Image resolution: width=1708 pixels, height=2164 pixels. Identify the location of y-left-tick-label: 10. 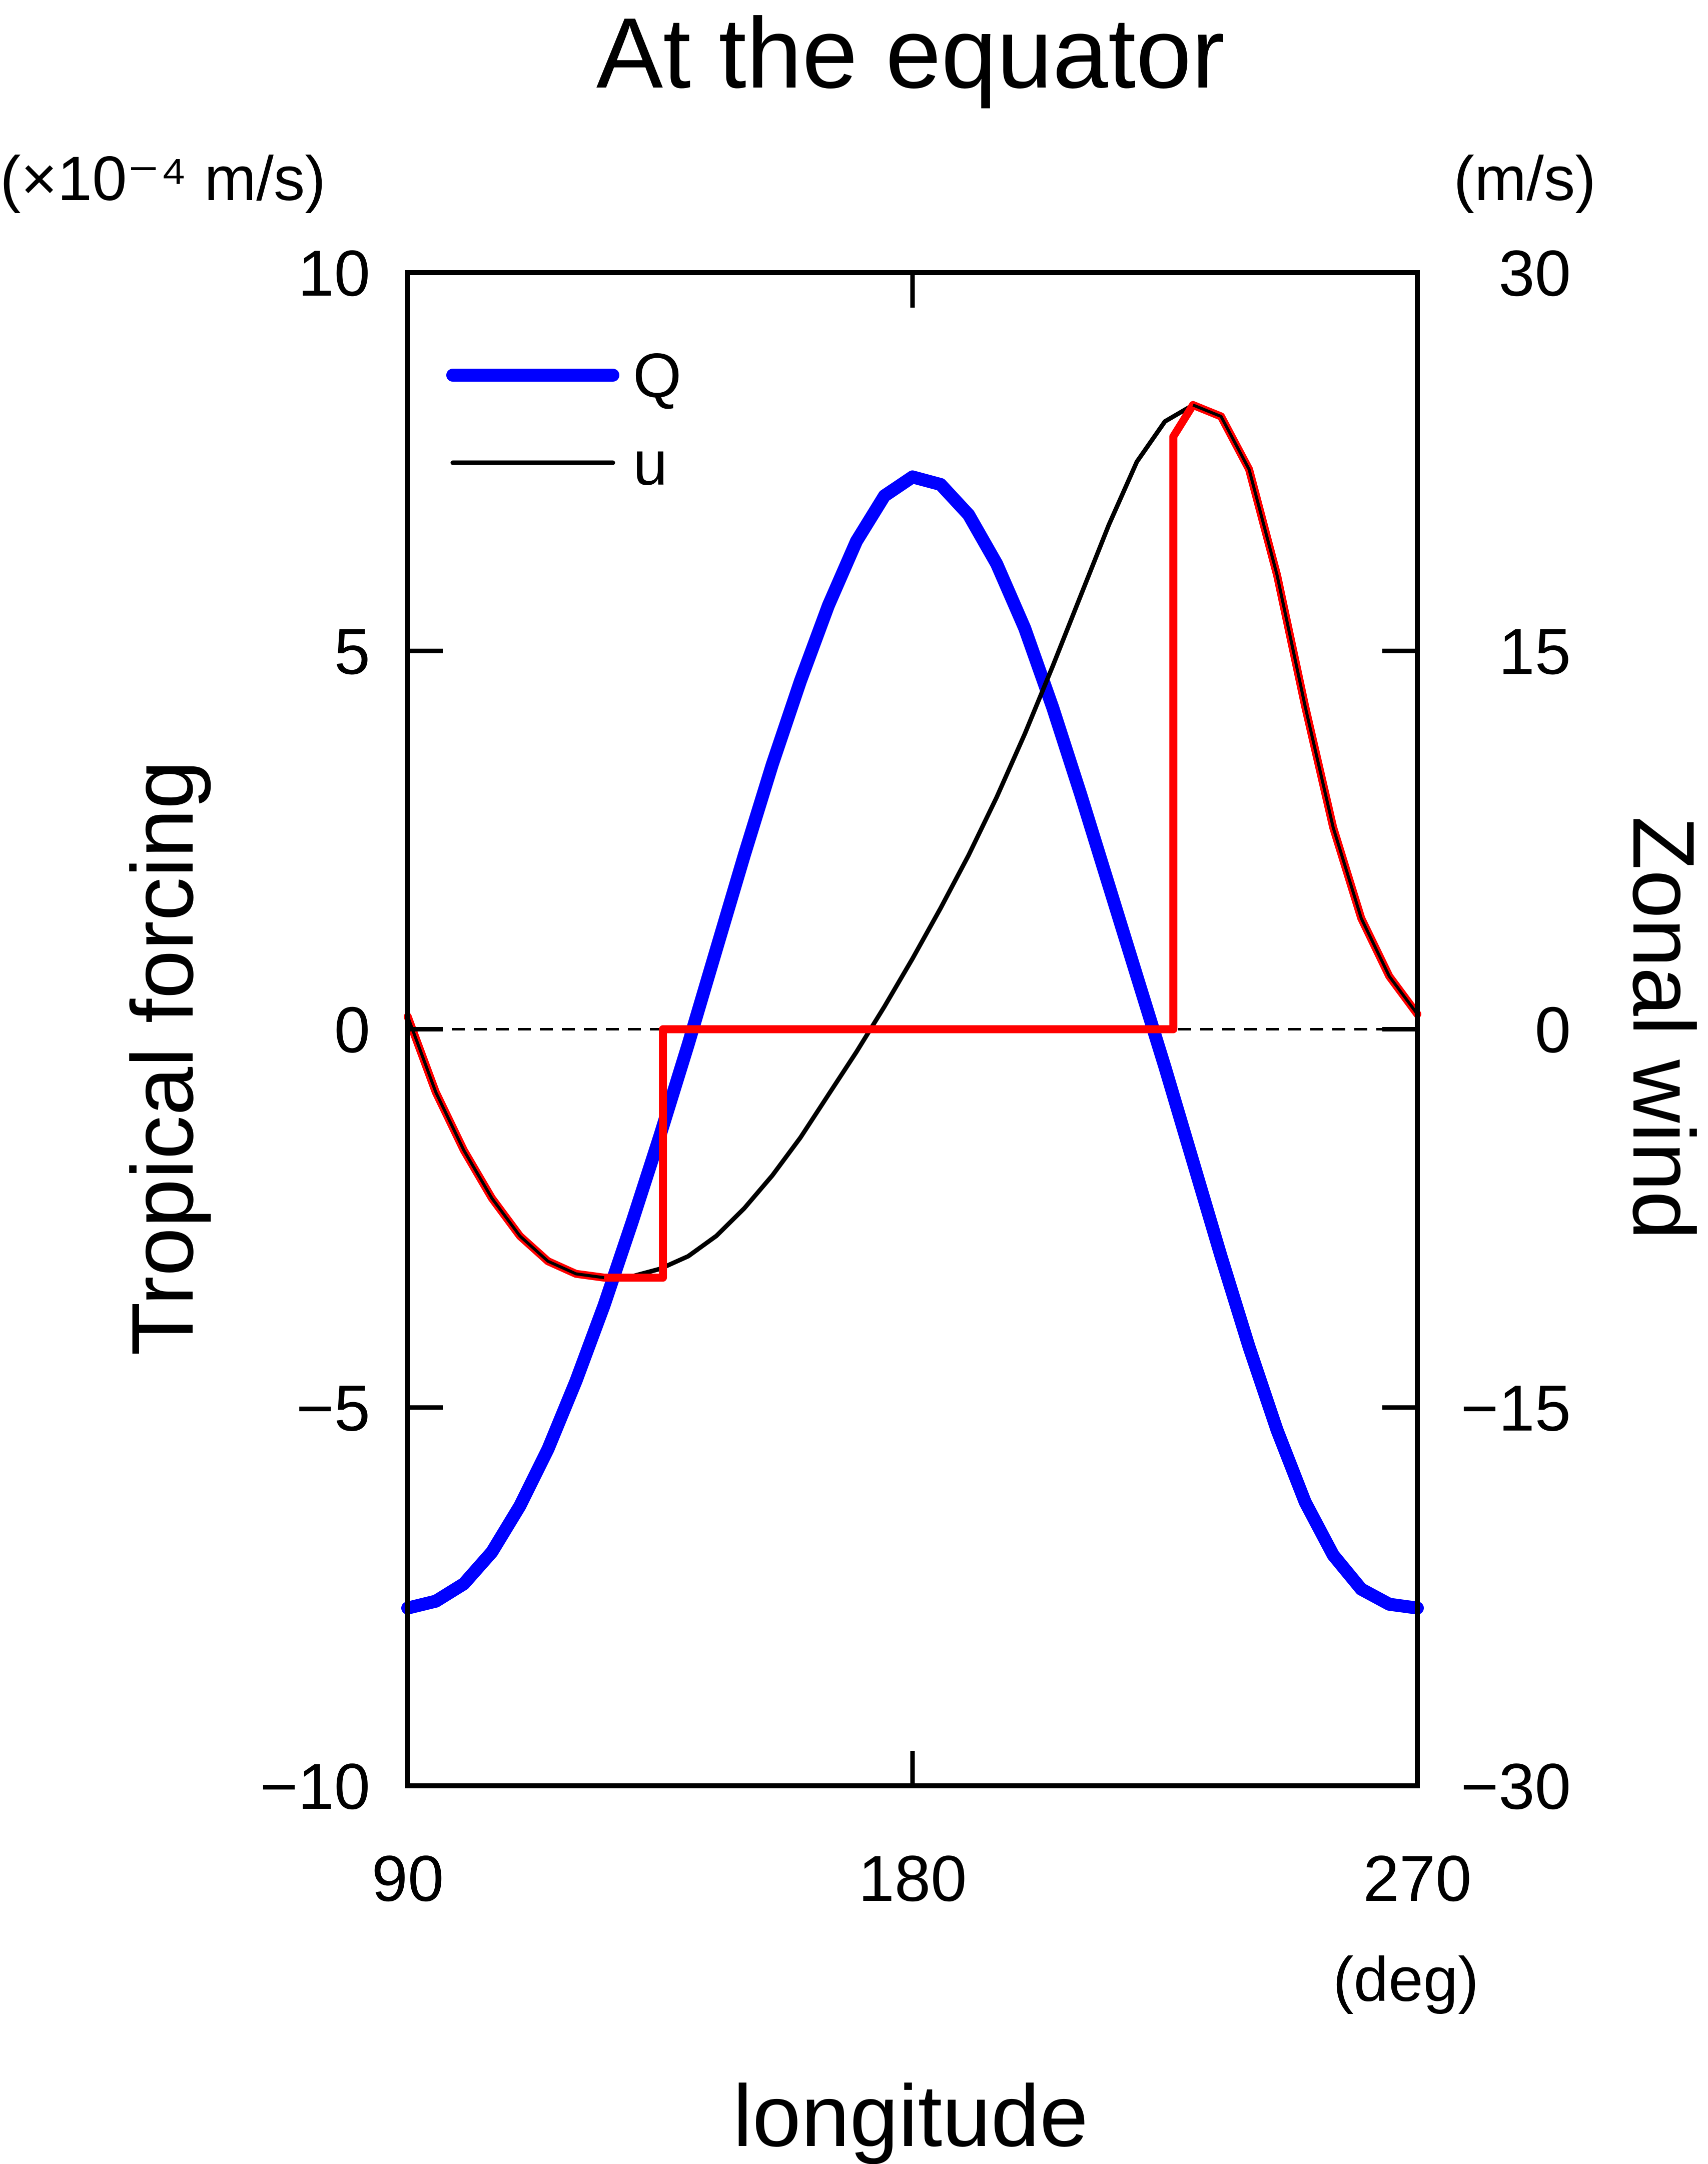
(334, 273).